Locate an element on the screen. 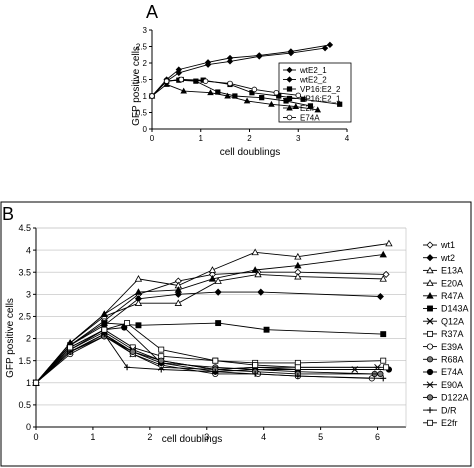 Image resolution: width=474 pixels, height=468 pixels. legend-label: E39A is located at coordinates (452, 347).